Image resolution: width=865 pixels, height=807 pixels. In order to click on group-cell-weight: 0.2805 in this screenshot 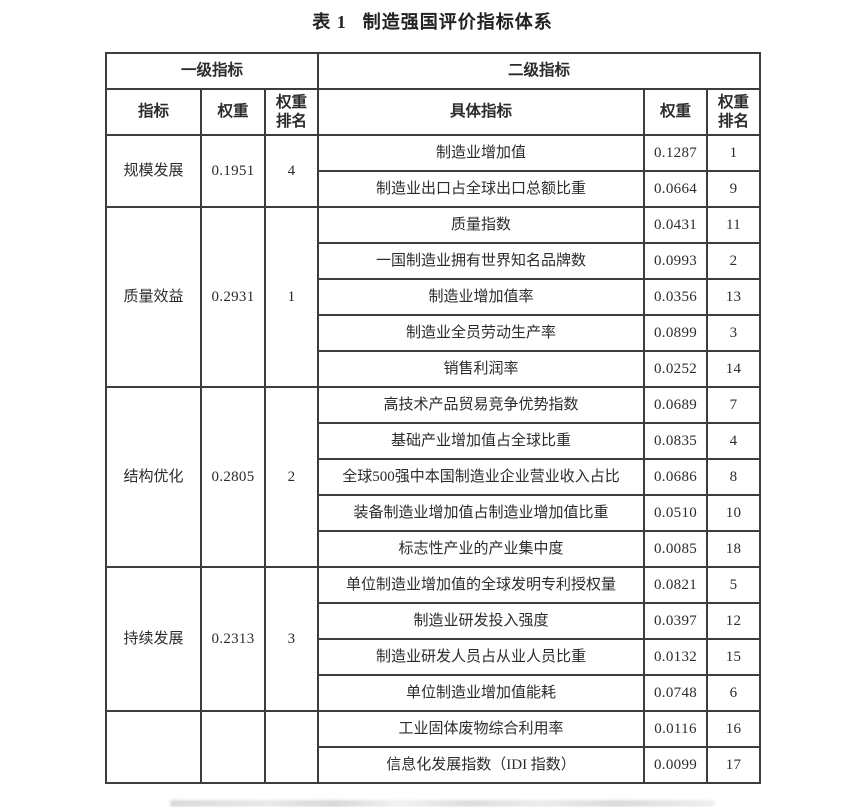, I will do `click(233, 477)`.